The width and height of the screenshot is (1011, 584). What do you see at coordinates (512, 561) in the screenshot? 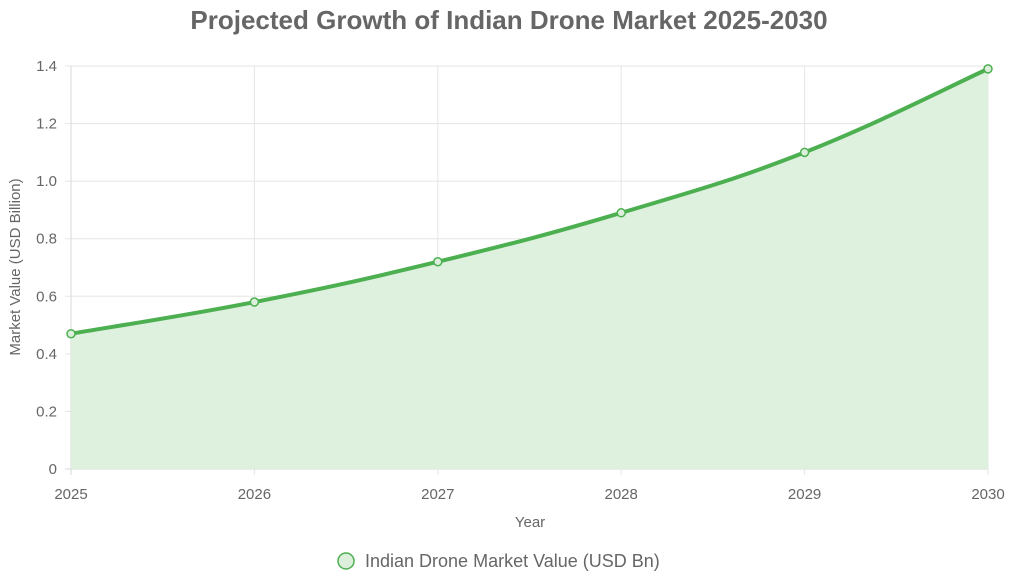
I see `legend-label: Indian Drone Market Value (USD Bn)` at bounding box center [512, 561].